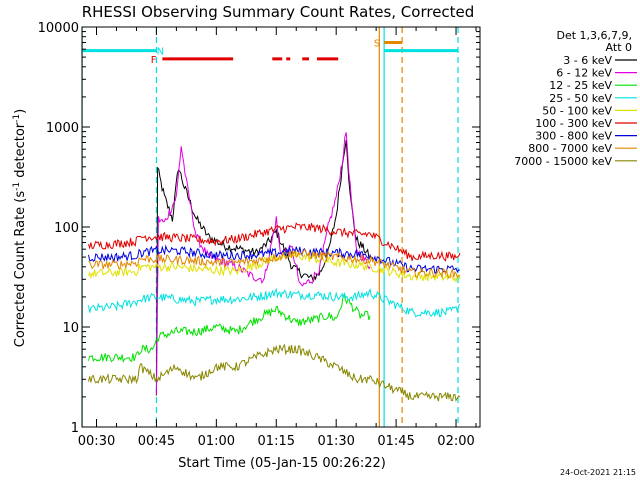 The image size is (640, 480). What do you see at coordinates (395, 441) in the screenshot?
I see `x-tick-label: 01:45` at bounding box center [395, 441].